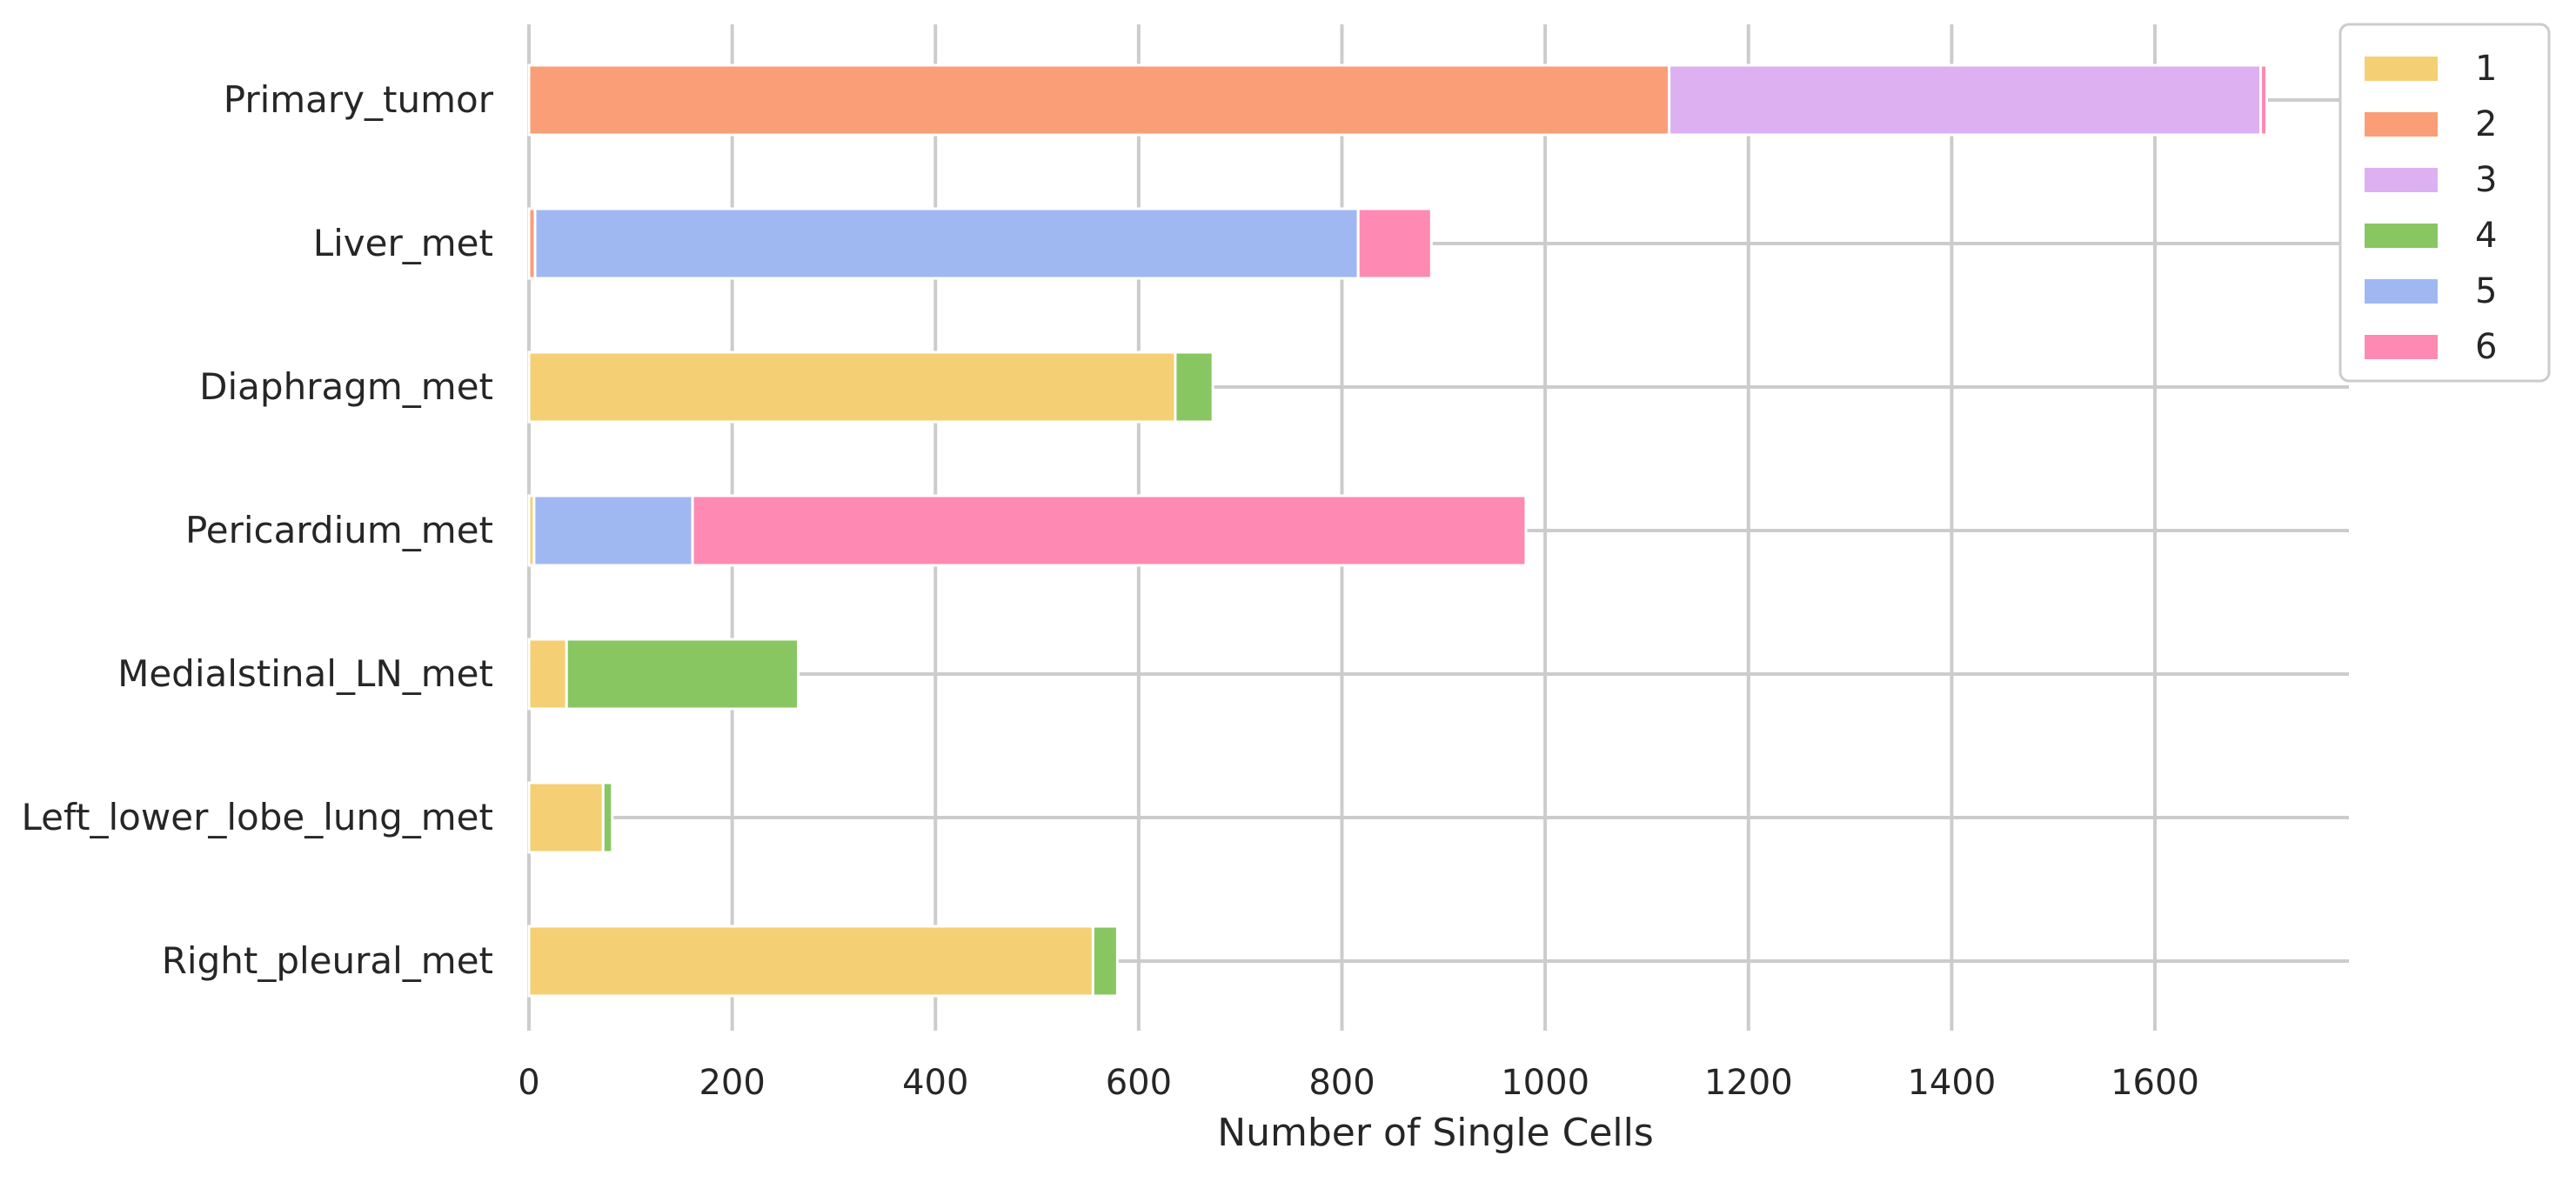 This screenshot has width=2576, height=1182. What do you see at coordinates (2486, 291) in the screenshot?
I see `legend-label: 5` at bounding box center [2486, 291].